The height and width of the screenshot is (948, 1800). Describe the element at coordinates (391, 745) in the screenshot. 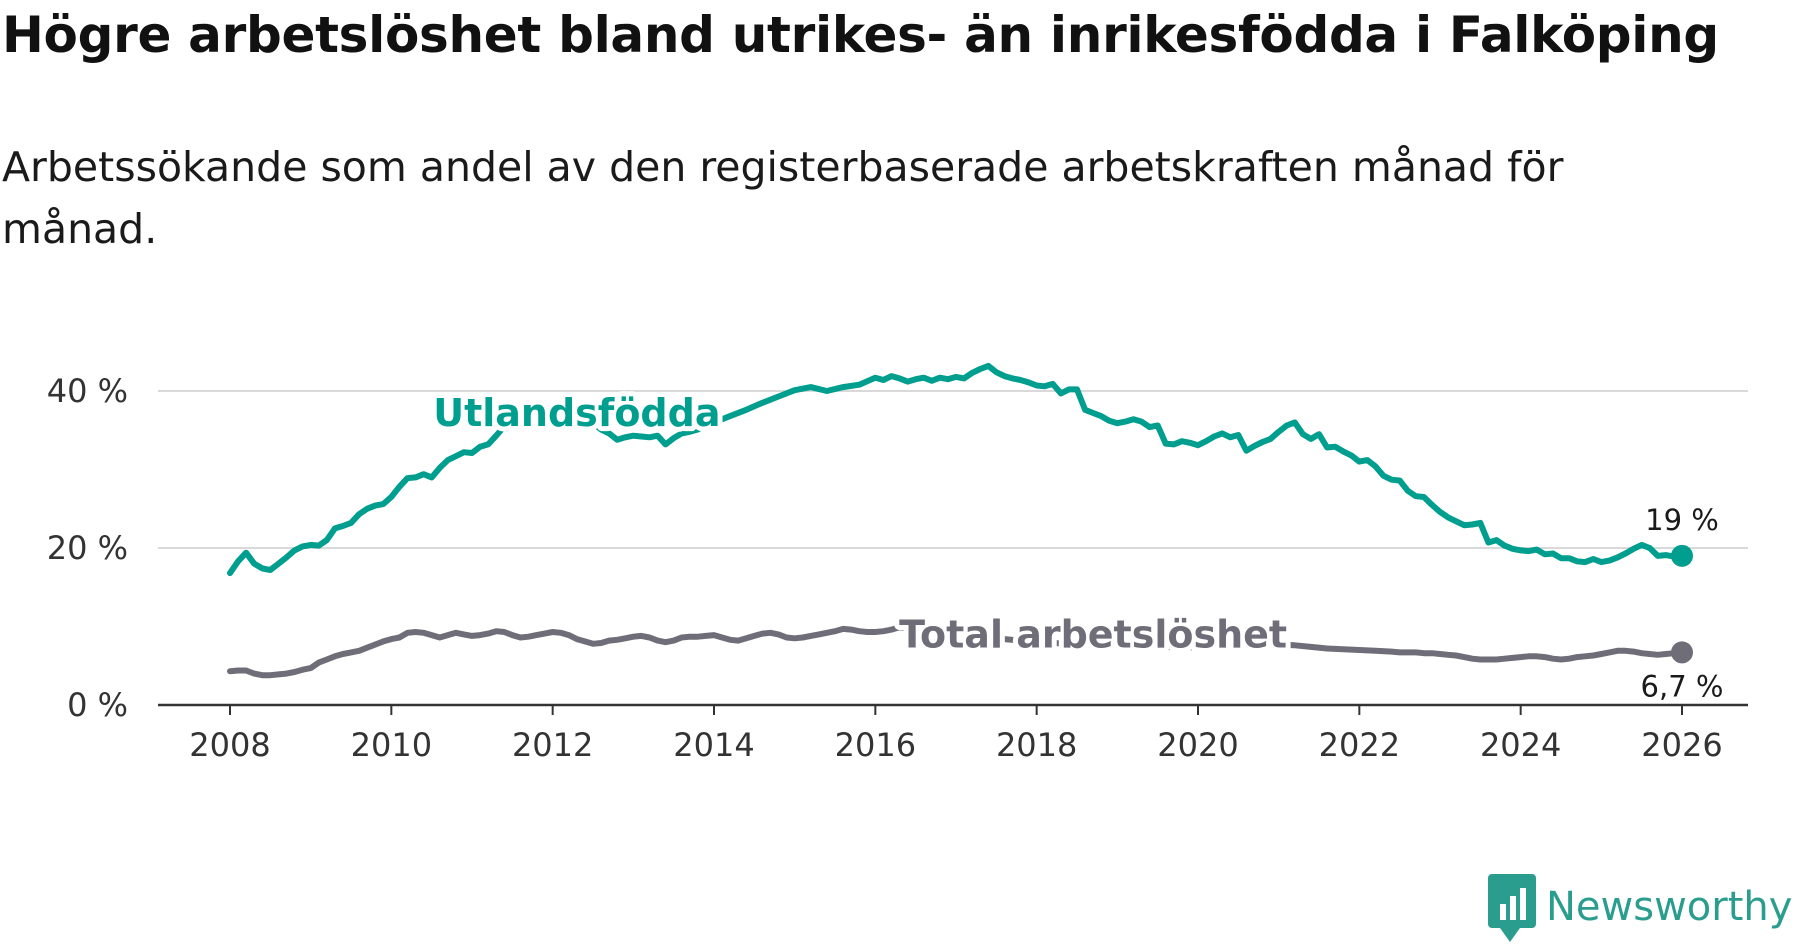

I see `x-tick-label: 2010` at that location.